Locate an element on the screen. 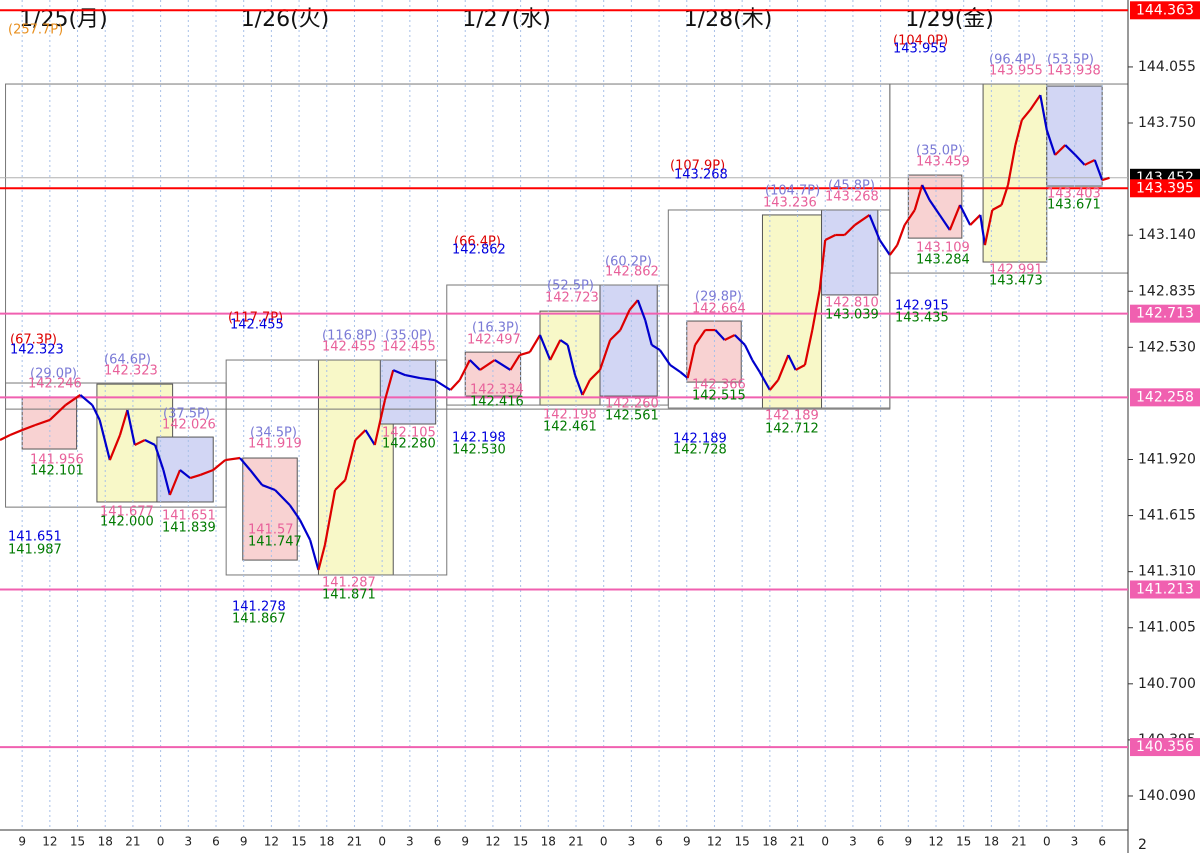 The width and height of the screenshot is (1200, 853). annotation: 141.278 is located at coordinates (259, 607).